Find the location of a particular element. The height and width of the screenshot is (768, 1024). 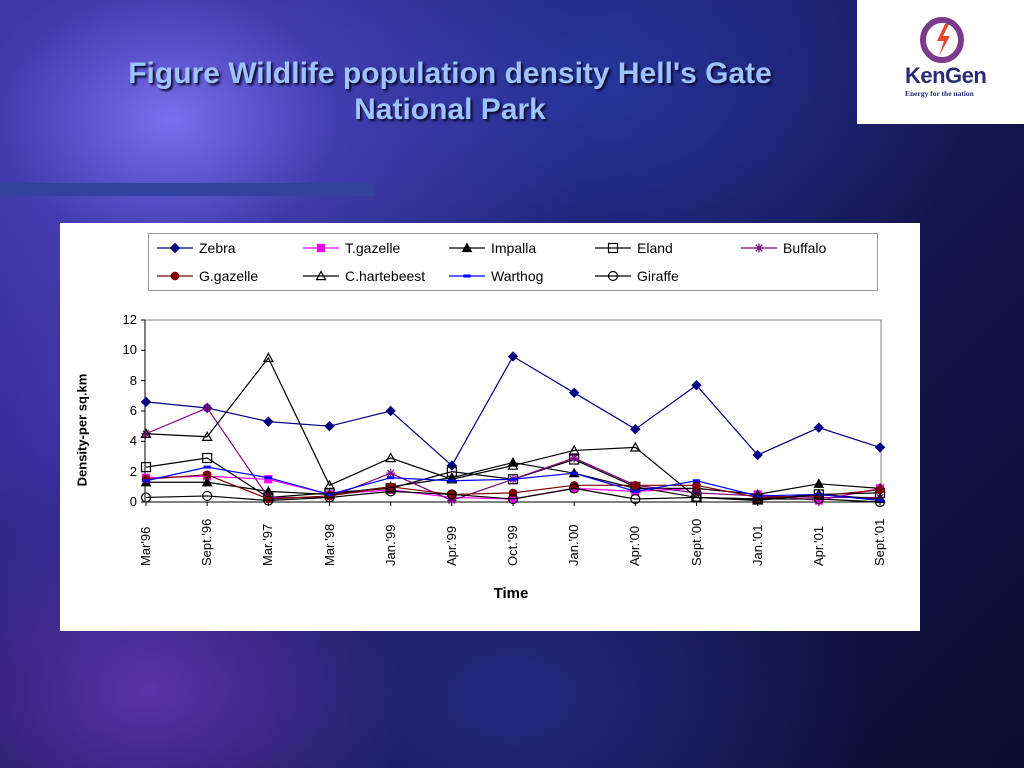

series-line-buffalo is located at coordinates (512, 454).